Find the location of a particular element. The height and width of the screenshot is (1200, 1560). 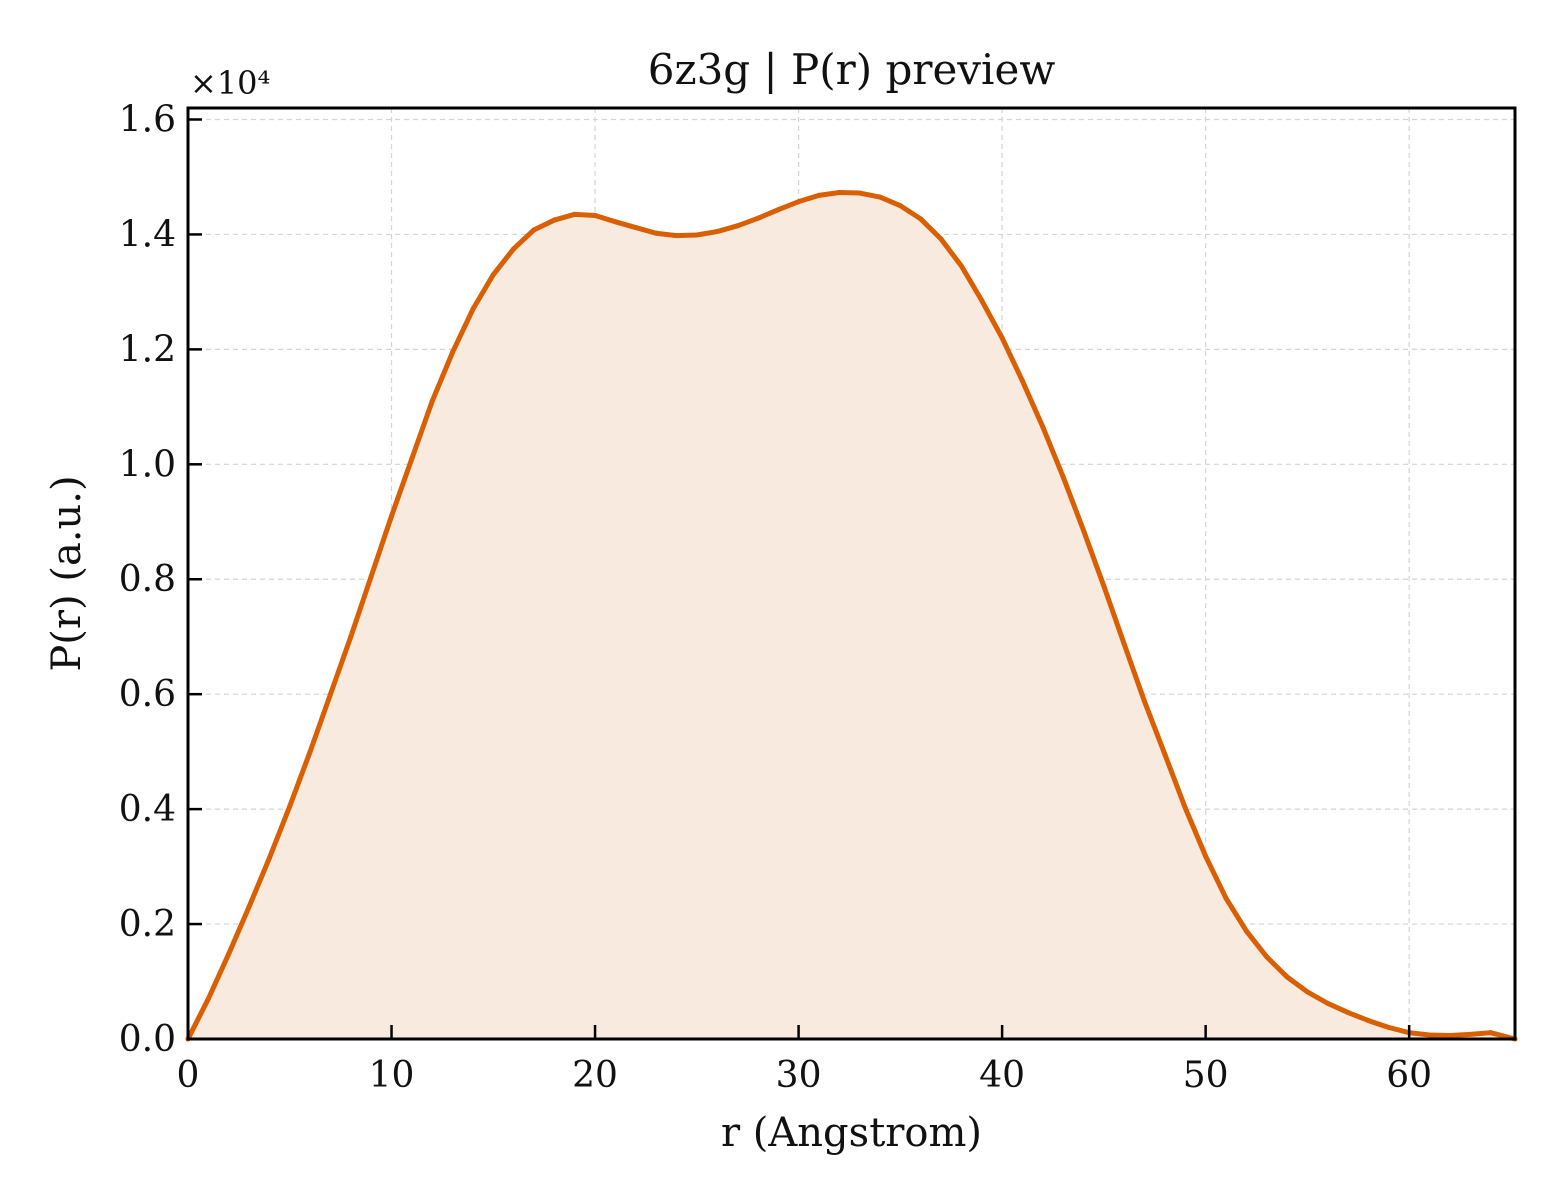

y-tick-label: 0.0 is located at coordinates (147, 1039).